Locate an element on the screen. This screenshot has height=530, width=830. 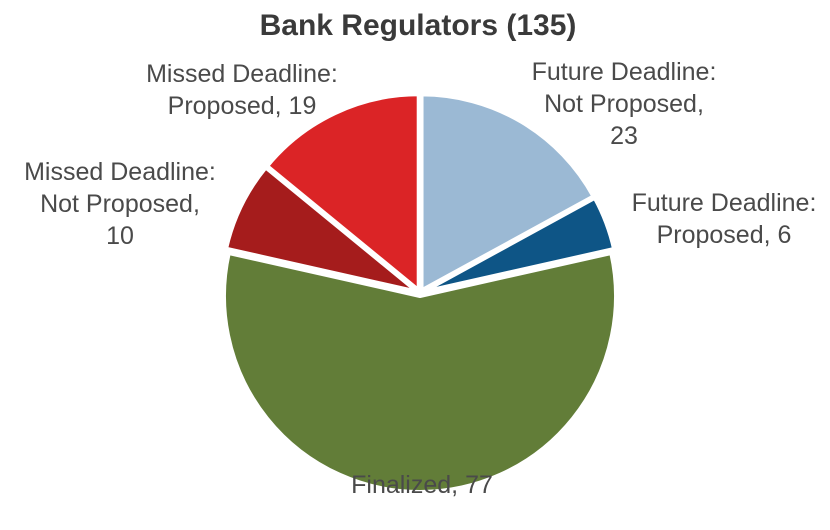
chart-title: Bank Regulators (135) is located at coordinates (418, 25).